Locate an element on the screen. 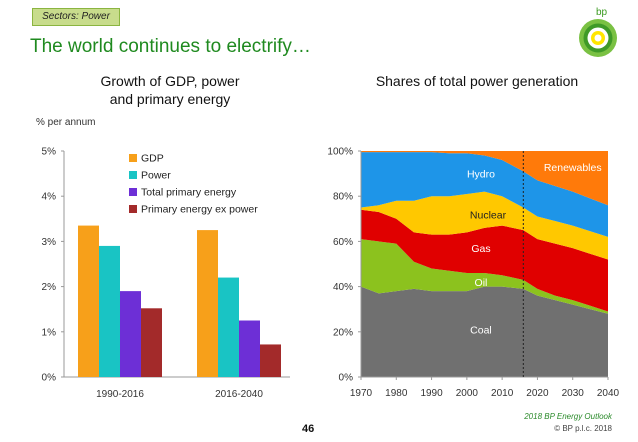 The height and width of the screenshot is (442, 638). area-x-tick-label: 2000 is located at coordinates (467, 393).